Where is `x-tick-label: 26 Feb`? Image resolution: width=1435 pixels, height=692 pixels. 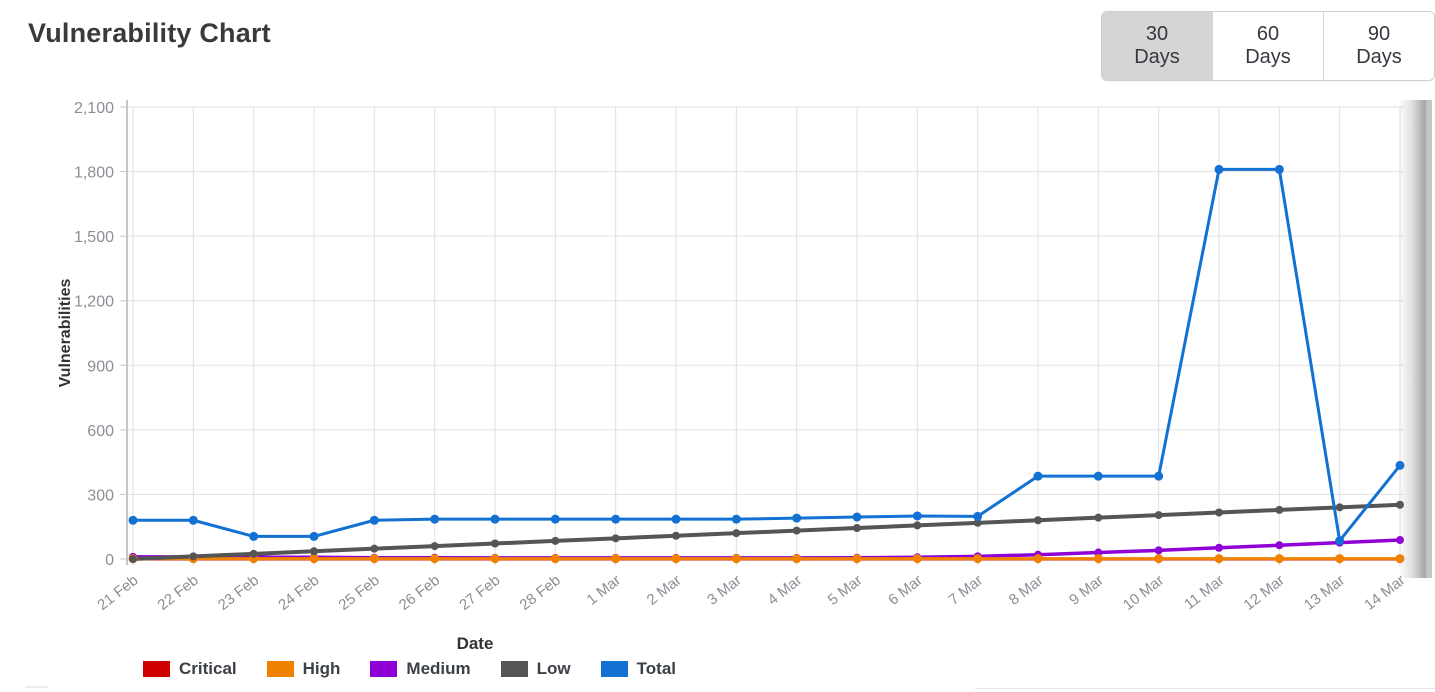 x-tick-label: 26 Feb is located at coordinates (419, 593).